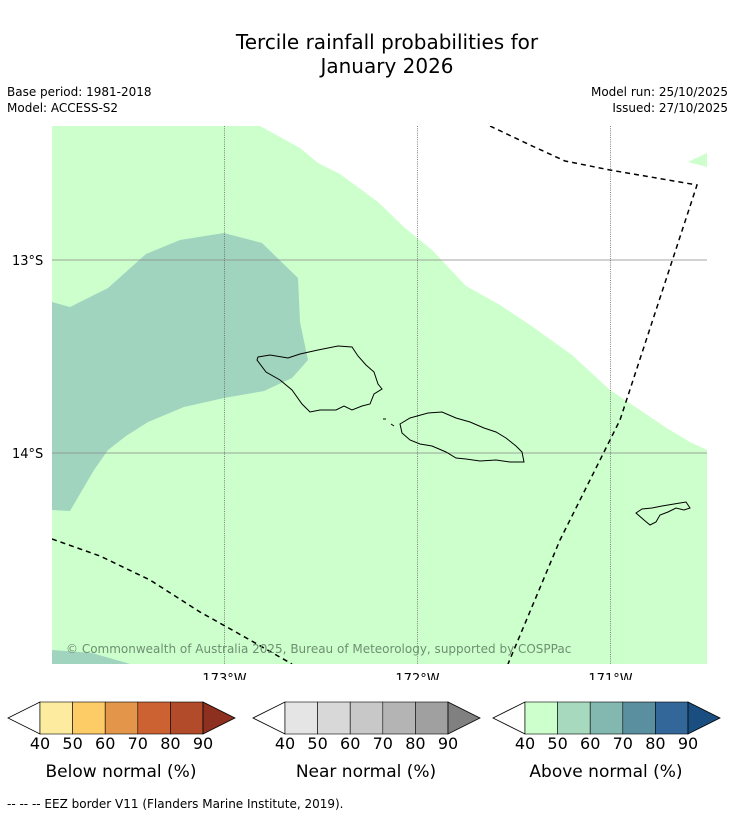 This screenshot has height=816, width=736. Describe the element at coordinates (462, 437) in the screenshot. I see `upolu-island` at that location.